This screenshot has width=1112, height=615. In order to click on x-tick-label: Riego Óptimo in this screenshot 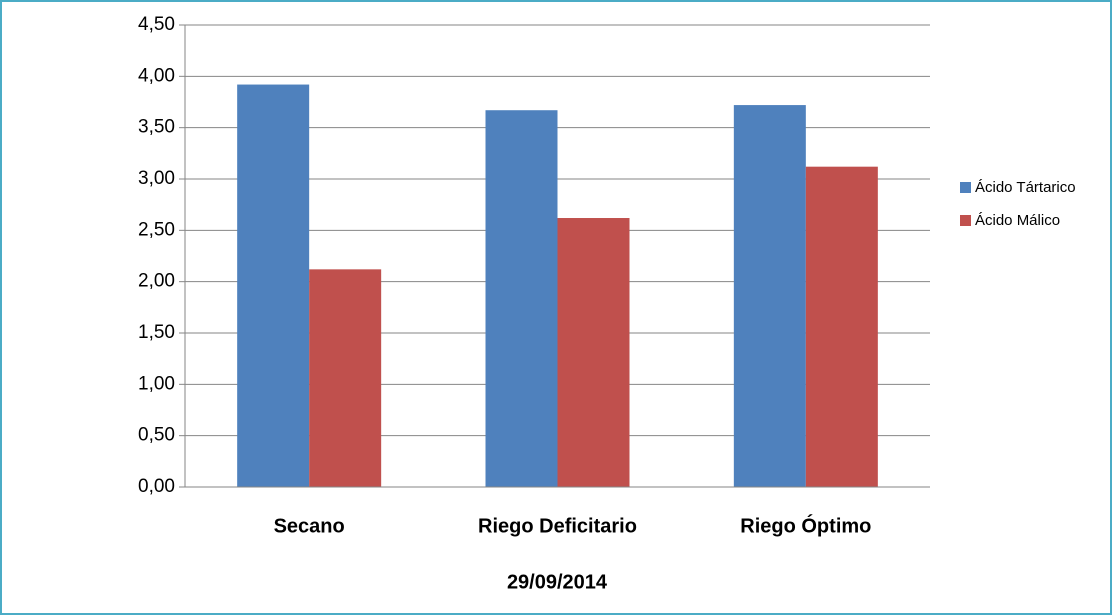, I will do `click(805, 525)`.